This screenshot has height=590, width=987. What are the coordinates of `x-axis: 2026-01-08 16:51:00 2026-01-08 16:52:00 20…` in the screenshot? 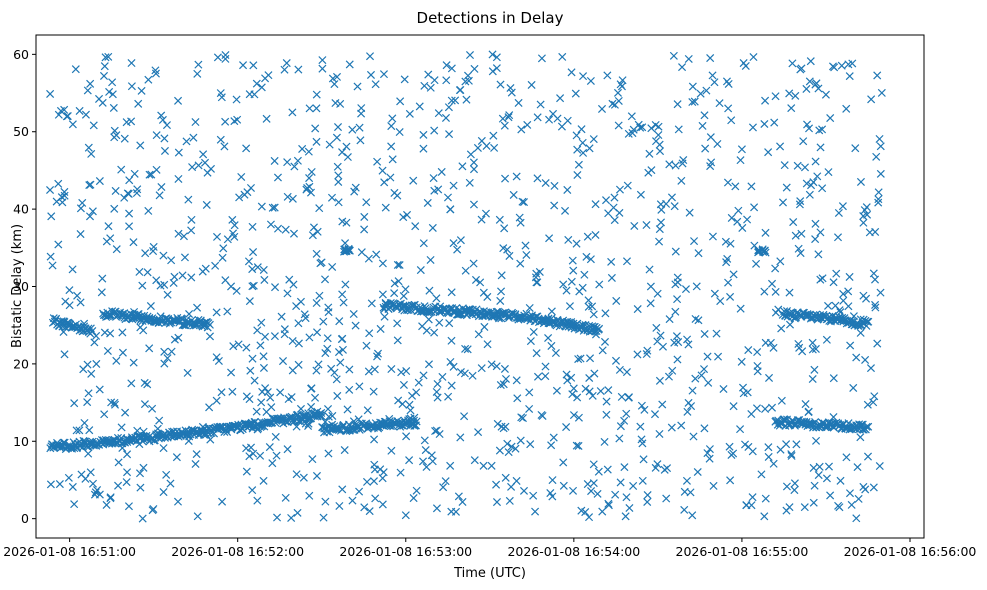 It's located at (489, 548).